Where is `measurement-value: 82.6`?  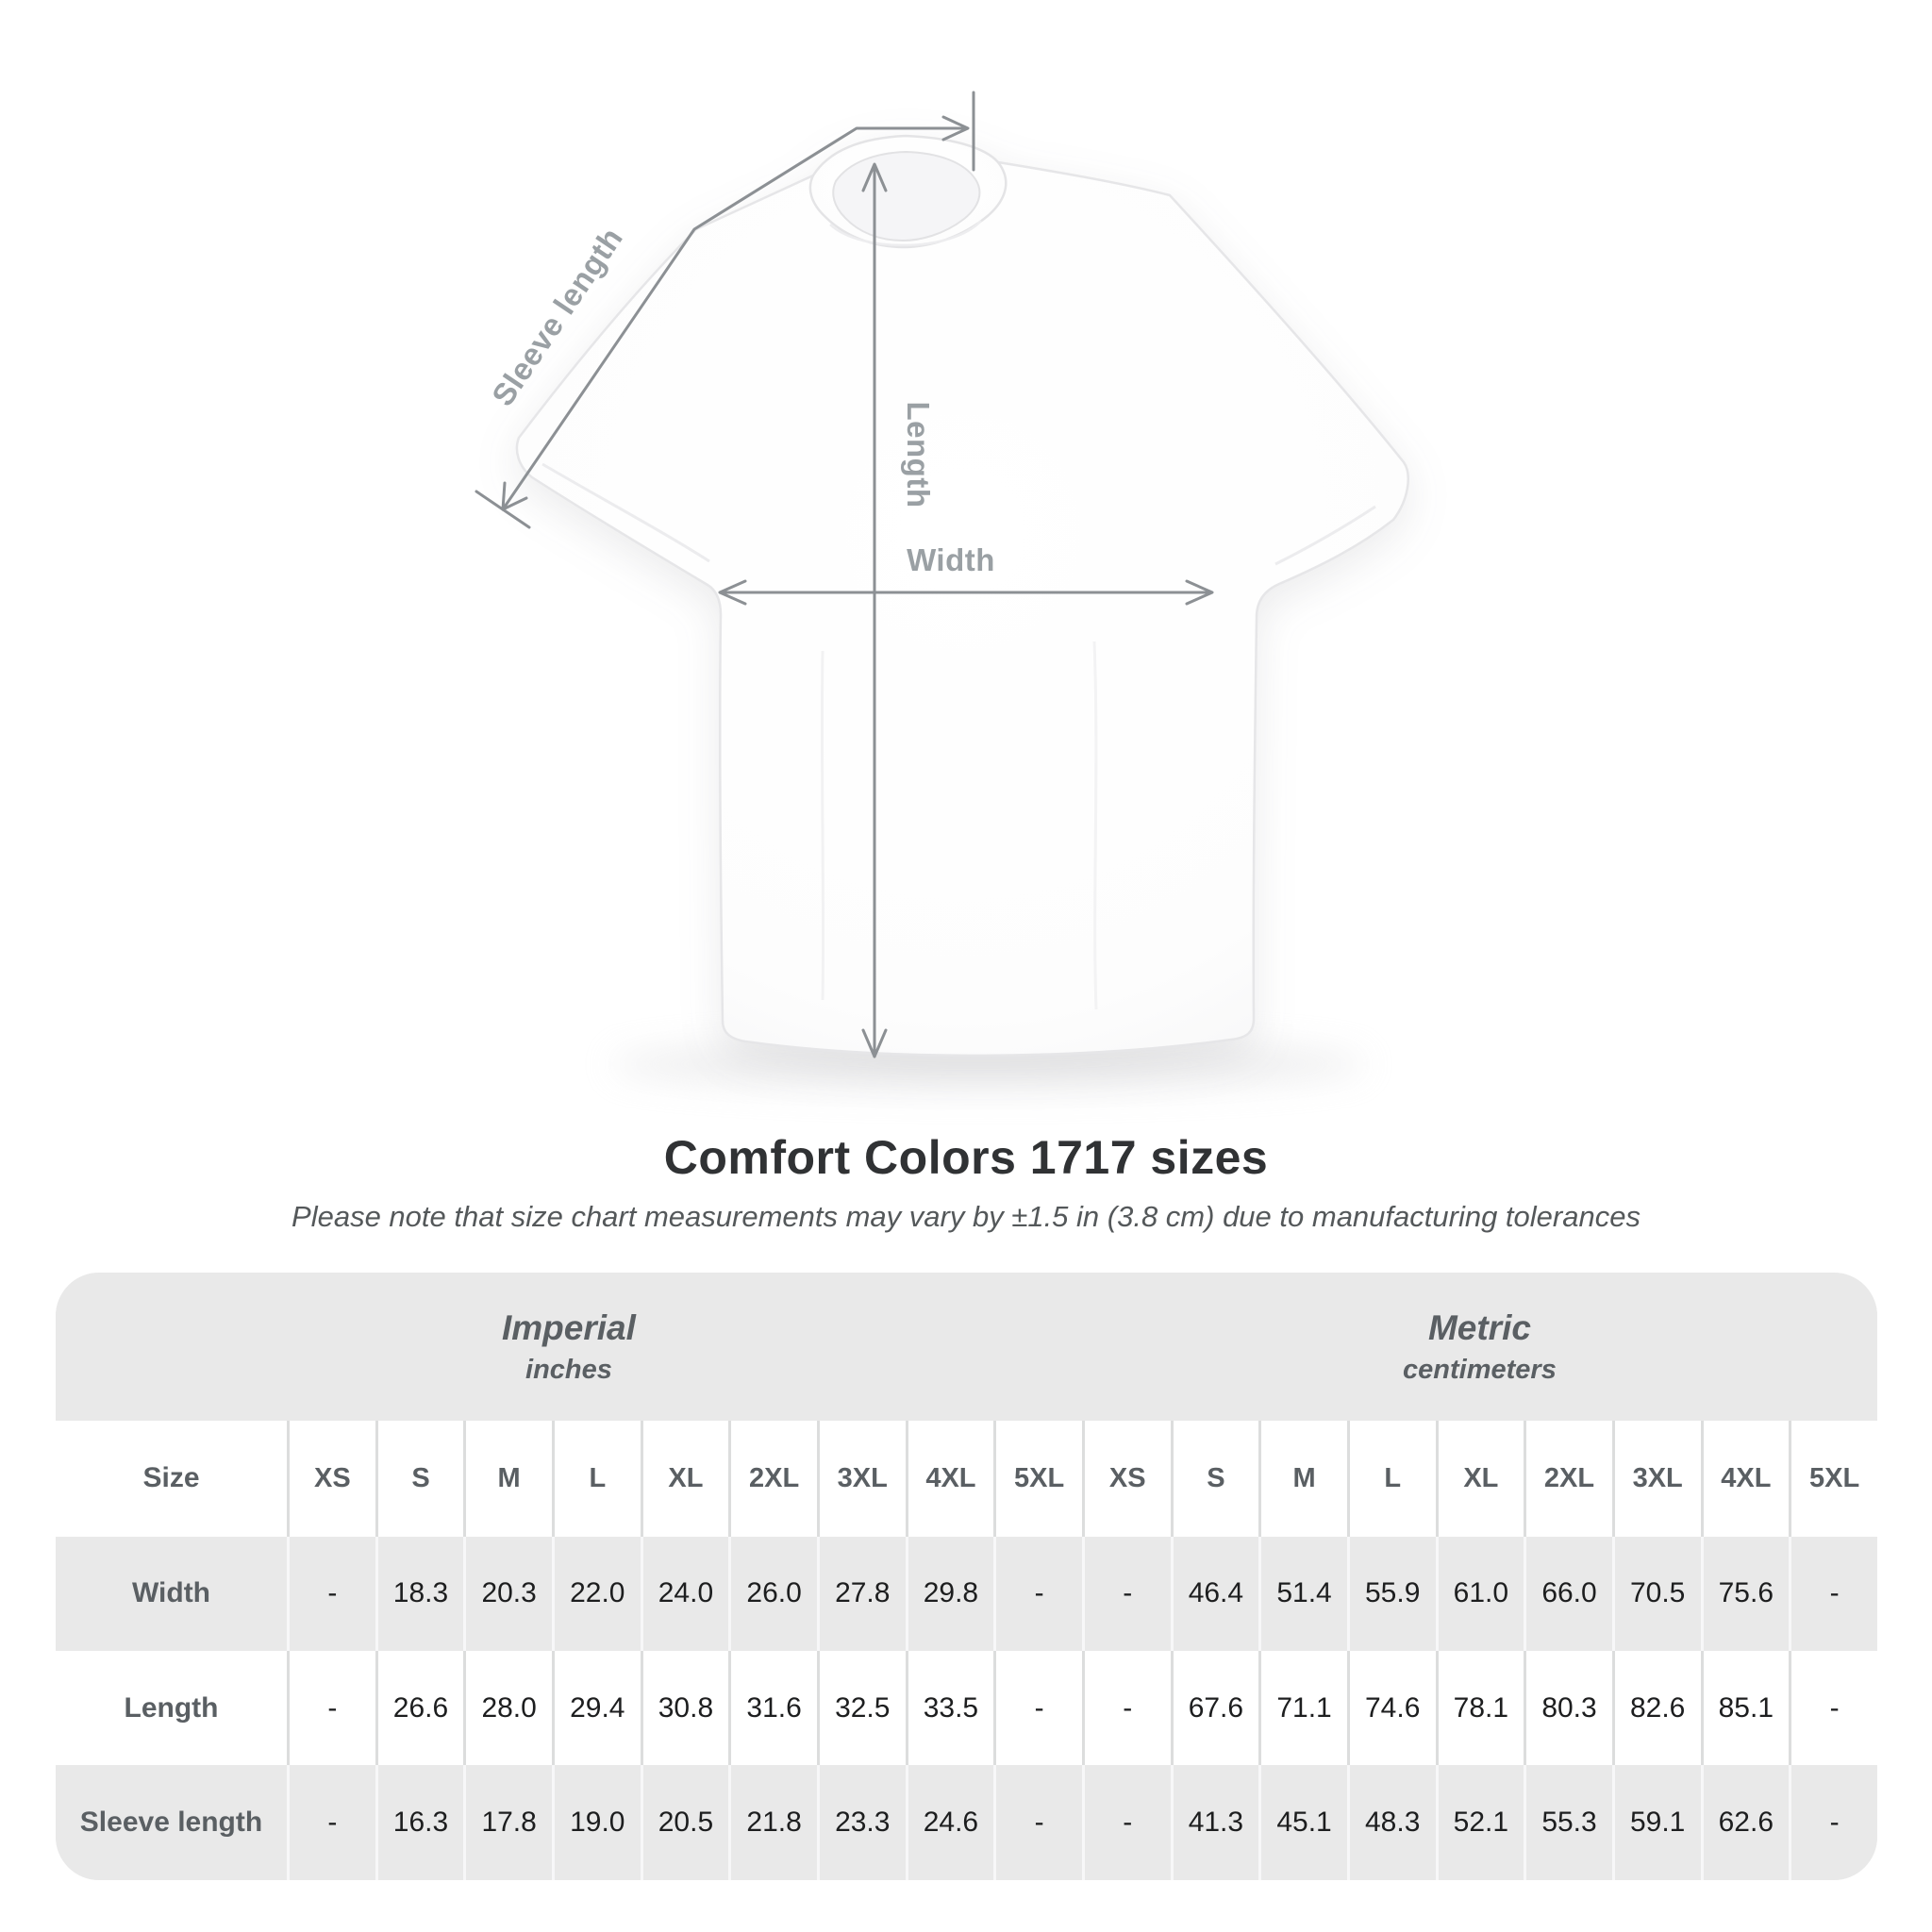
measurement-value: 82.6 is located at coordinates (1656, 1708).